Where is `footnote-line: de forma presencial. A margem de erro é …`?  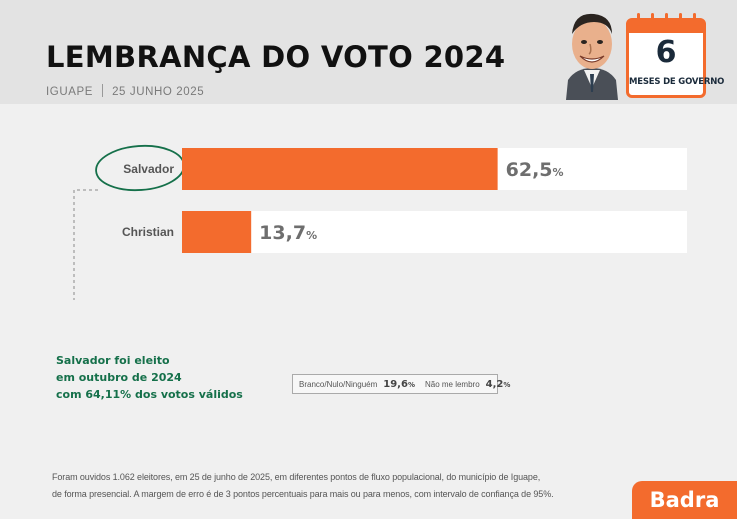
footnote-line: de forma presencial. A margem de erro é … is located at coordinates (303, 494).